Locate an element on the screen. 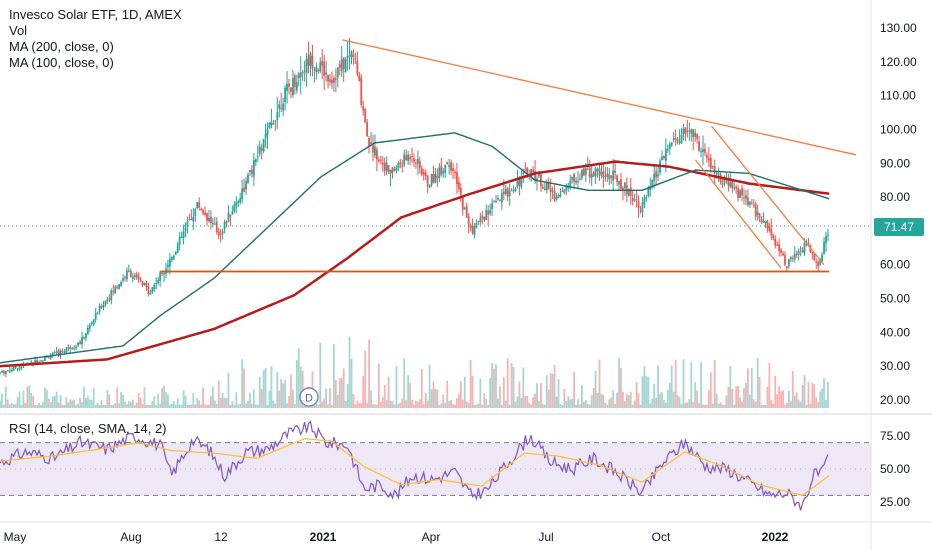 Image resolution: width=932 pixels, height=550 pixels. chart-title: Invesco Solar ETF, 1D, AMEX is located at coordinates (95, 14).